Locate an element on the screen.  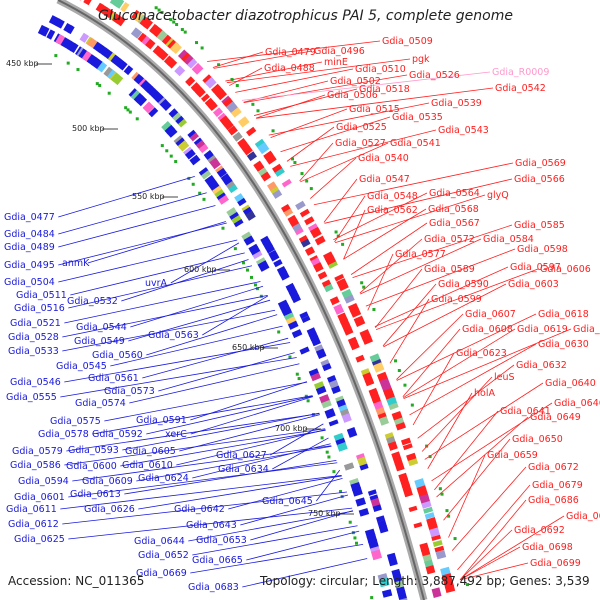
gene-label: Gdia_0609 is located at coordinates (107, 481).